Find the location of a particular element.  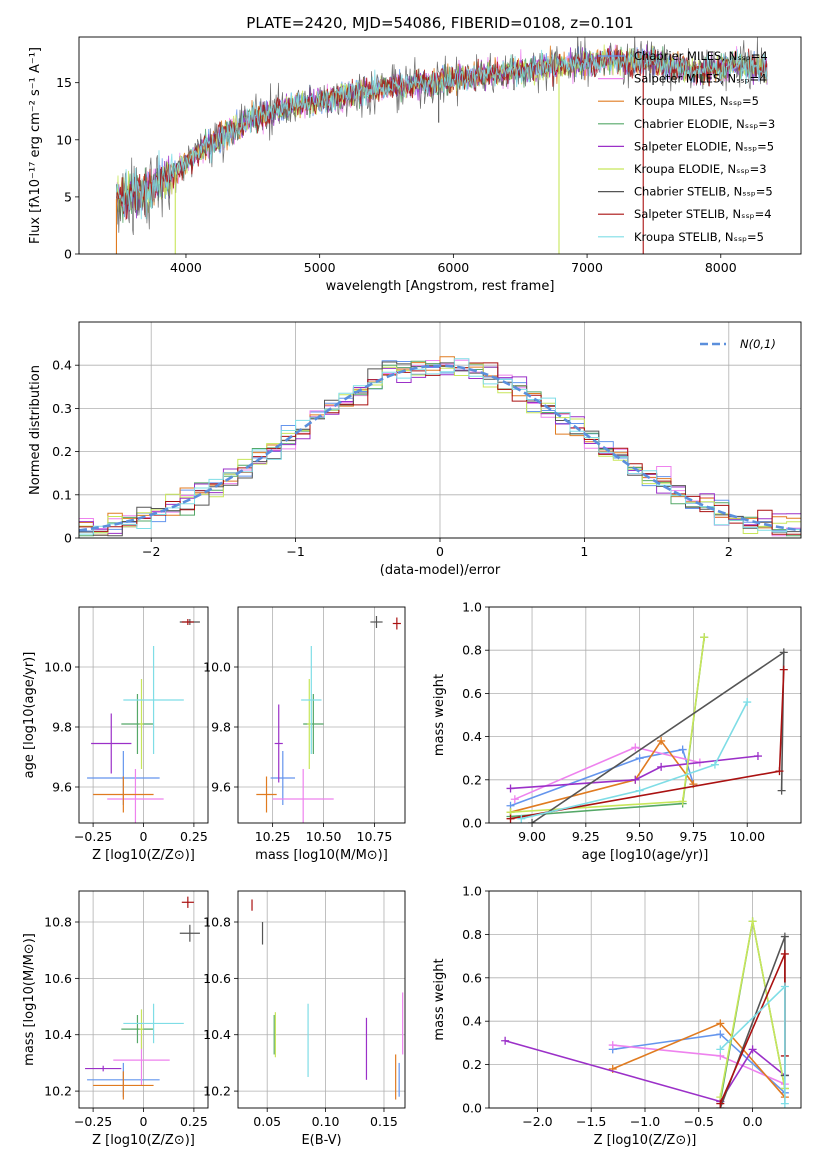

x-axis-label: (data-model)/error is located at coordinates (440, 570).